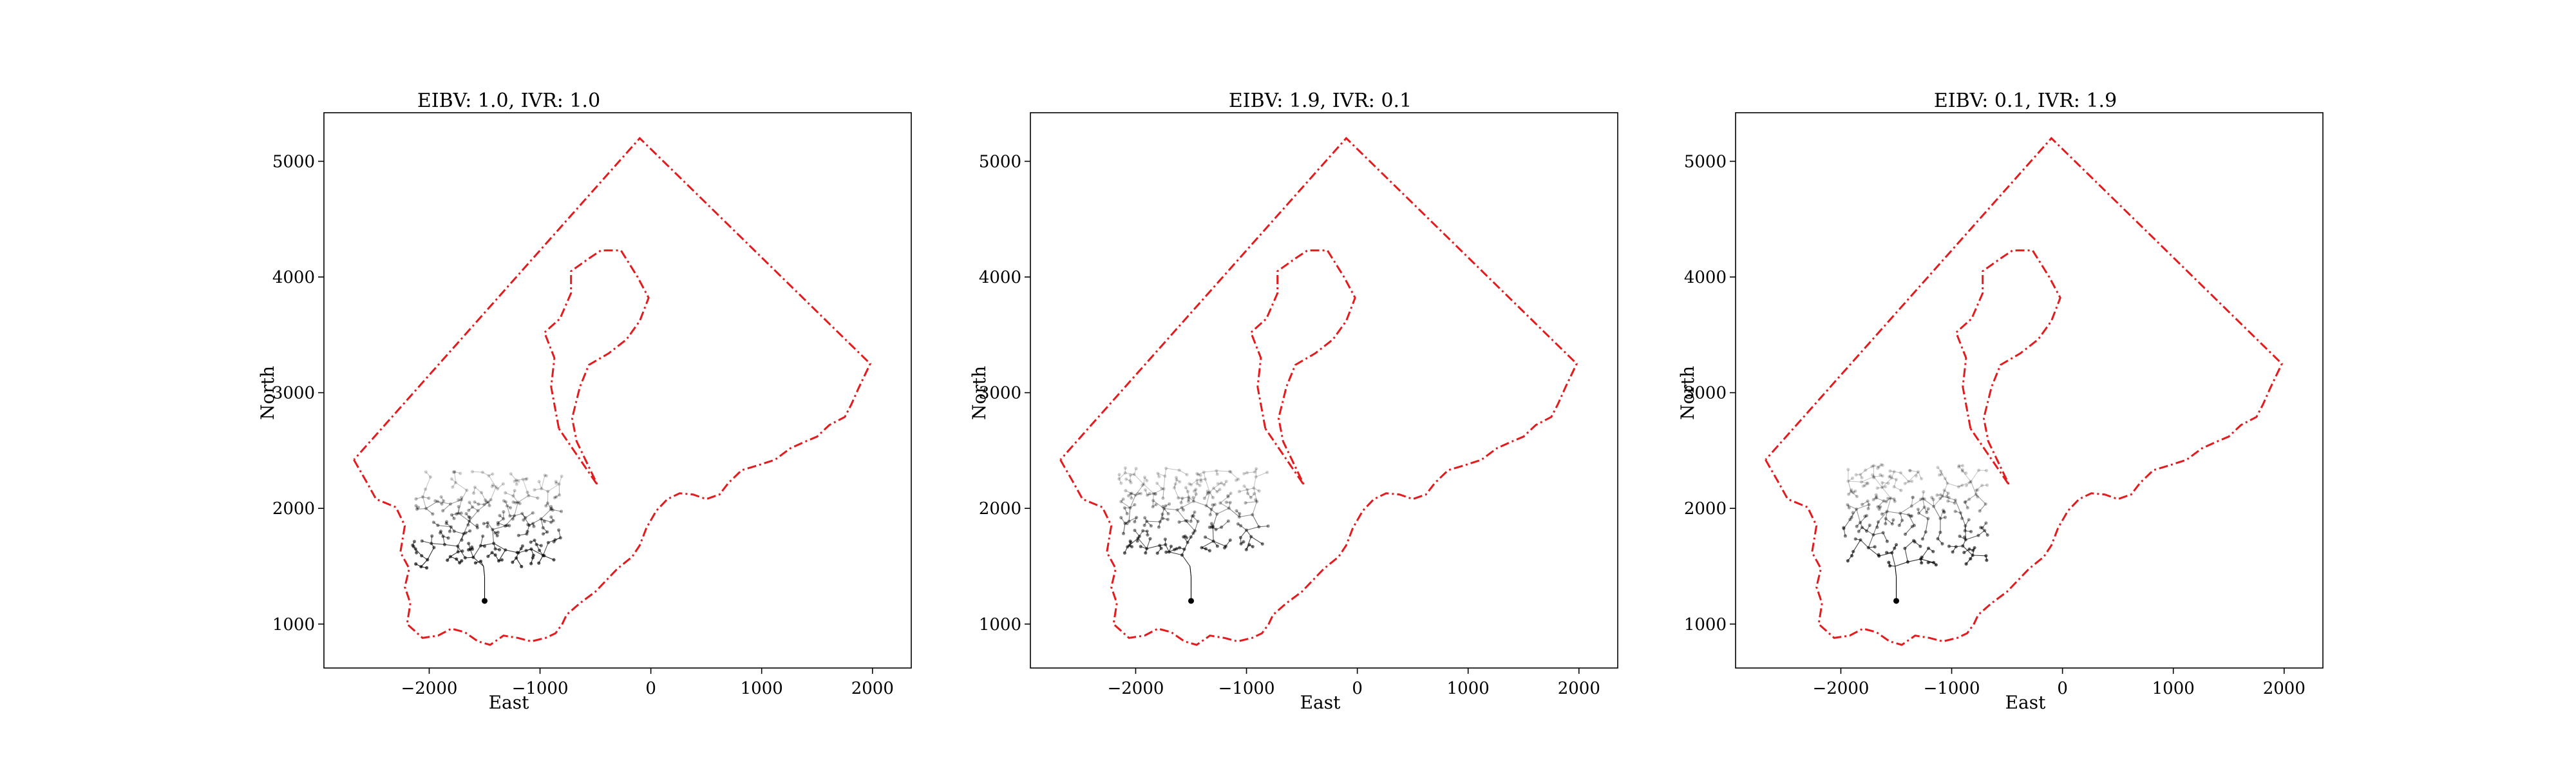 This screenshot has width=2576, height=773. Describe the element at coordinates (1688, 393) in the screenshot. I see `y-axis-label: North` at that location.